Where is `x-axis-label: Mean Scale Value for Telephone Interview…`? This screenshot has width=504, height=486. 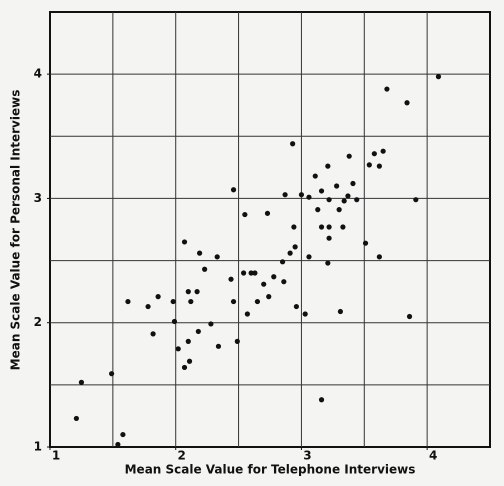
x-axis-label: Mean Scale Value for Telephone Interview… is located at coordinates (270, 470).